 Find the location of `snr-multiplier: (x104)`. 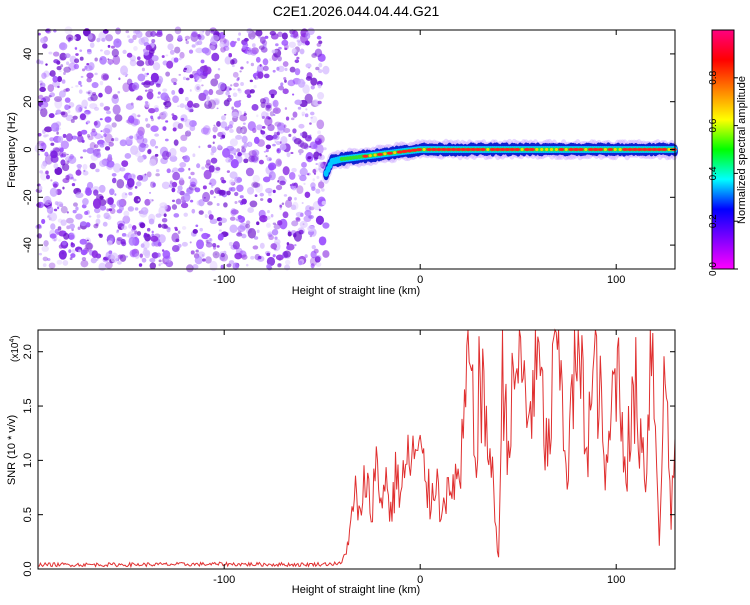

snr-multiplier: (x104) is located at coordinates (15, 348).